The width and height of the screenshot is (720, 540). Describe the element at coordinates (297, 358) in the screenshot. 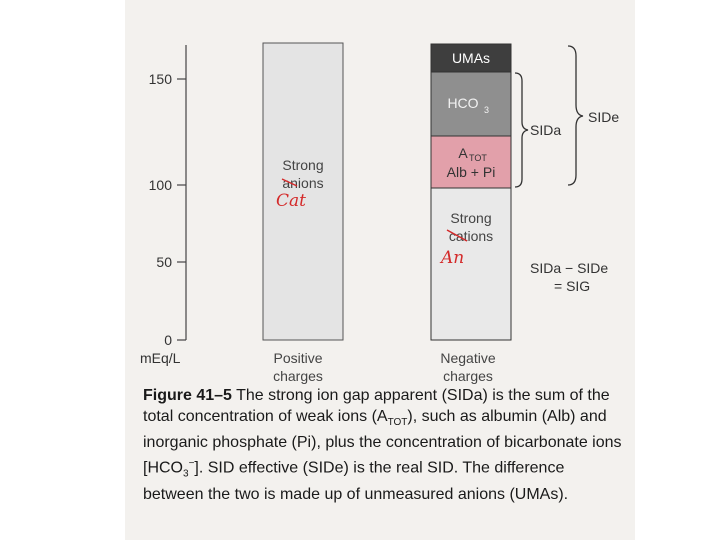

I see `x-label-positive-line1: Positive` at that location.